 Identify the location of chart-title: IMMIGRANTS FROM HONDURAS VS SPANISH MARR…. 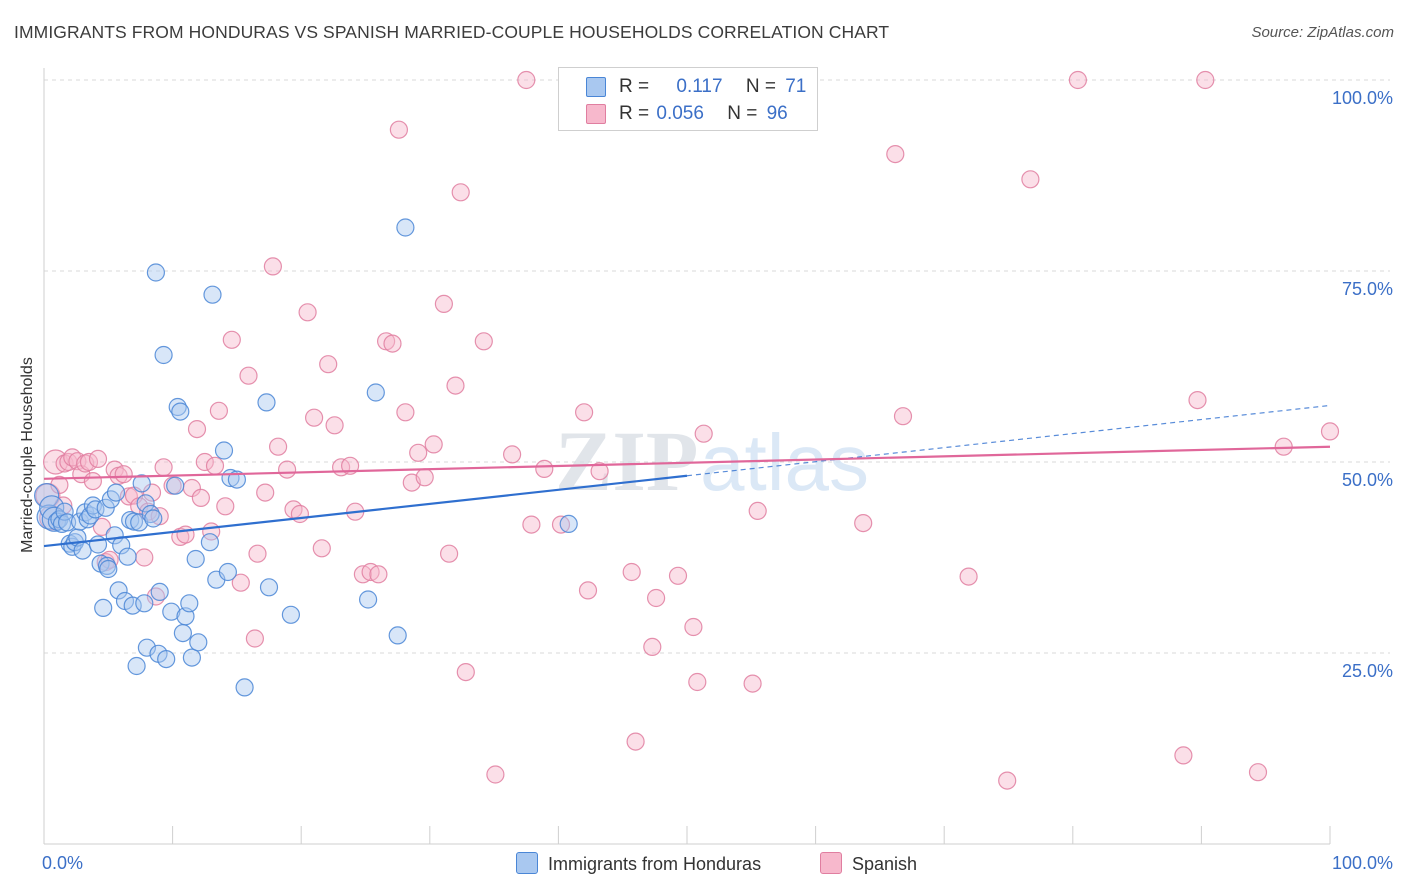
(452, 32).